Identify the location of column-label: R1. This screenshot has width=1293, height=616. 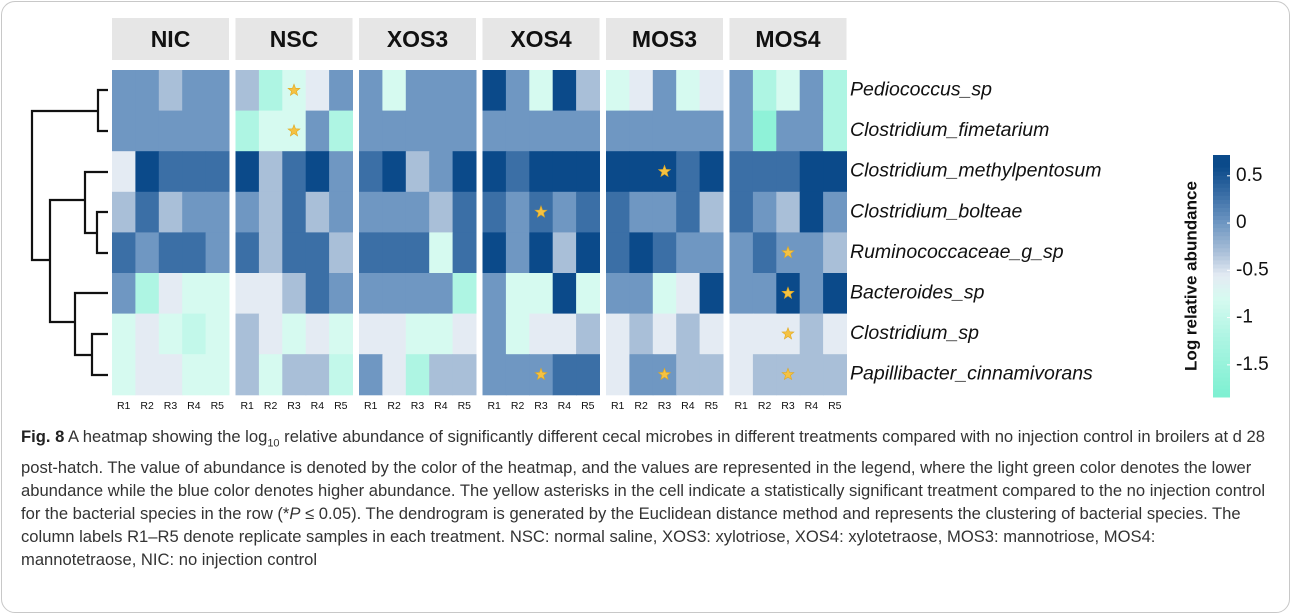
(247, 406).